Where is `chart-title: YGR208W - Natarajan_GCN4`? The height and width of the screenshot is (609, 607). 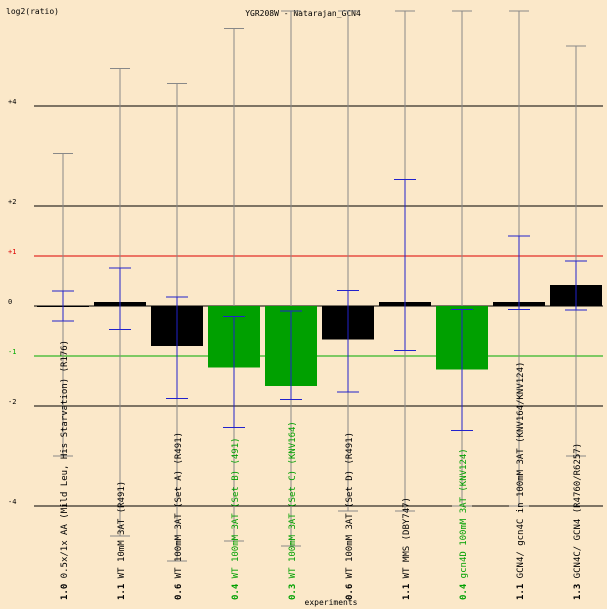 chart-title: YGR208W - Natarajan_GCN4 is located at coordinates (303, 13).